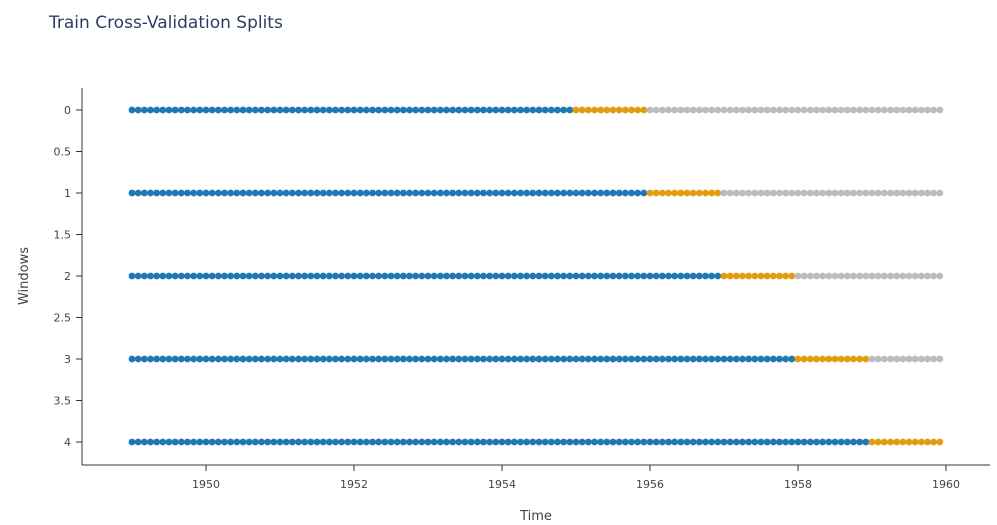 The height and width of the screenshot is (525, 997). I want to click on x-tick-label: 1958, so click(798, 484).